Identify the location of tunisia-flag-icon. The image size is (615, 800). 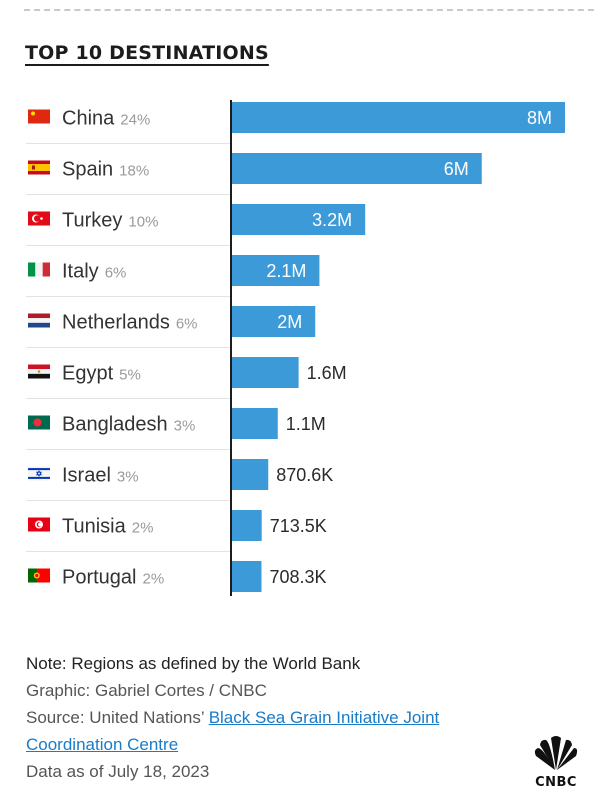
(39, 524).